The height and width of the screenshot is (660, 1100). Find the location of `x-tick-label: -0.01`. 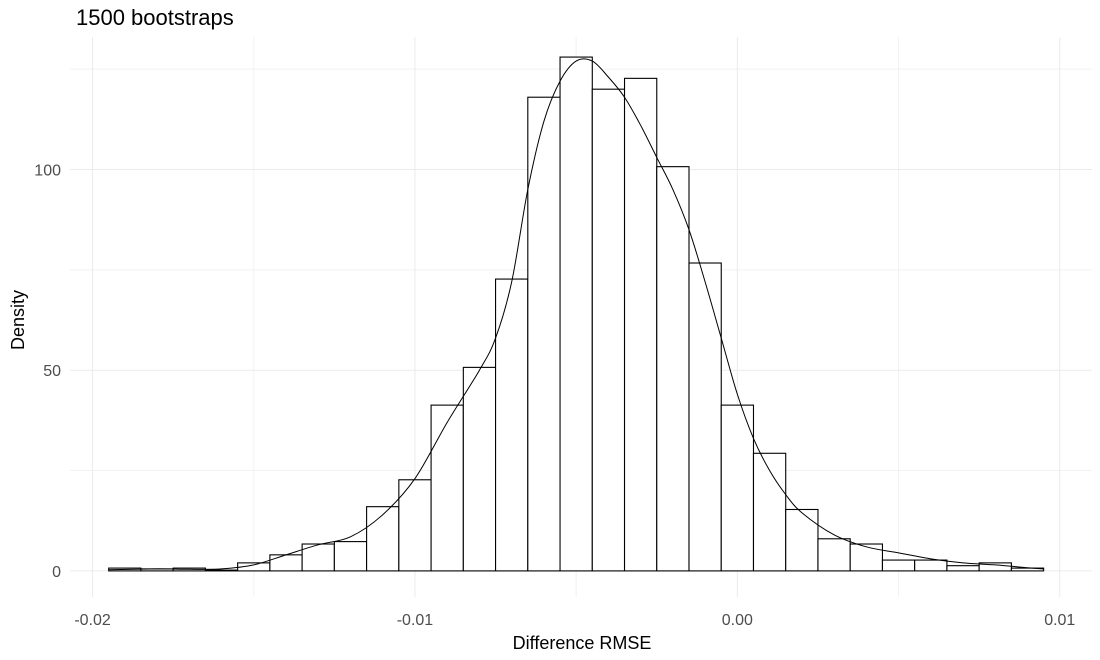

x-tick-label: -0.01 is located at coordinates (415, 620).